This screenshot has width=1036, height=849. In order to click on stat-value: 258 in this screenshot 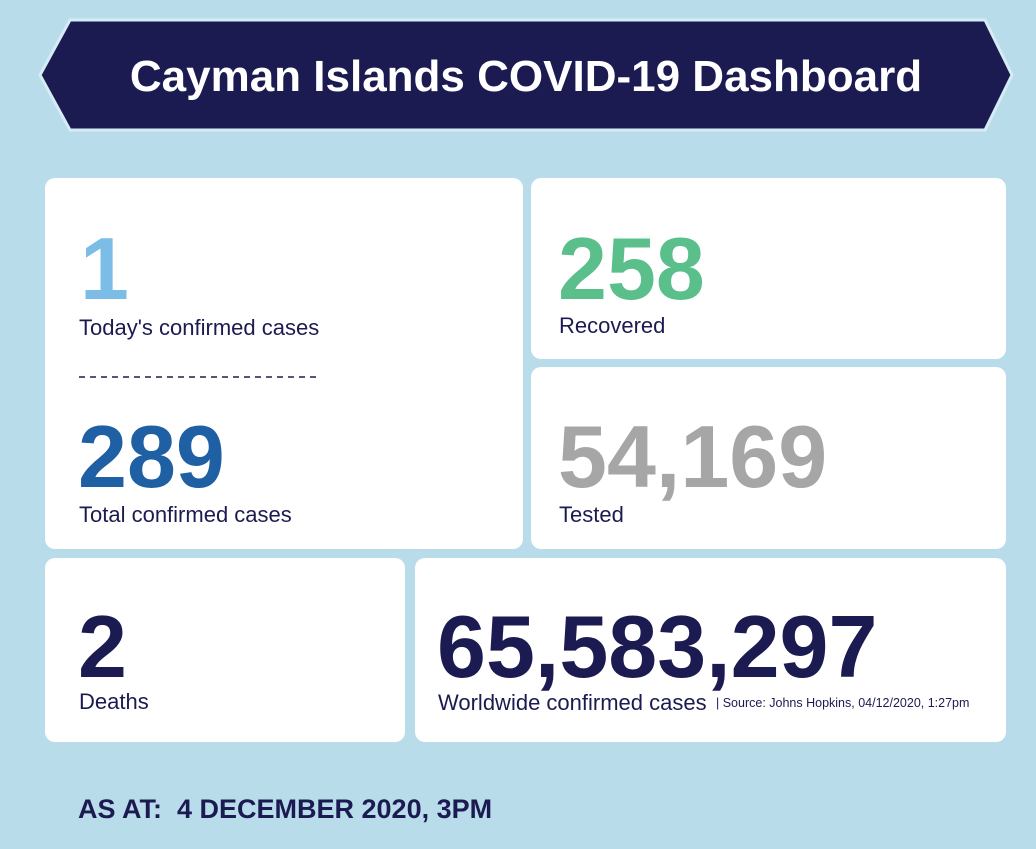, I will do `click(631, 268)`.